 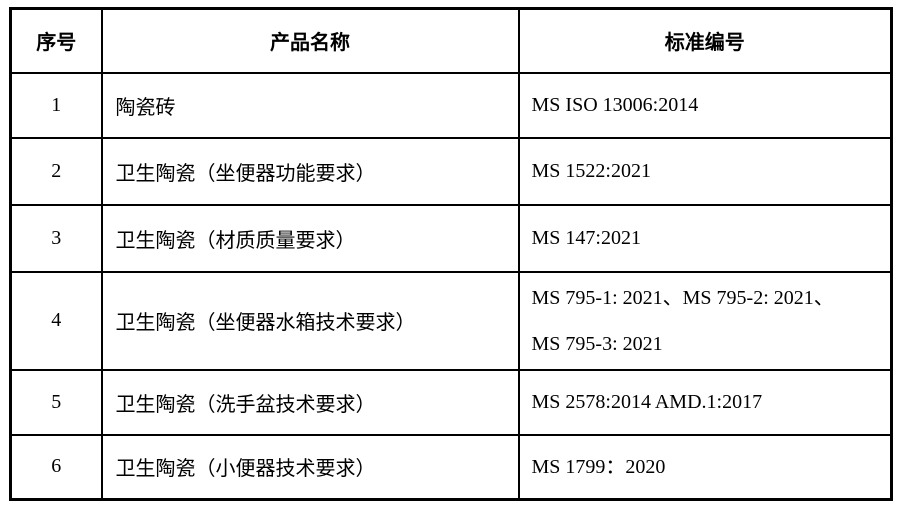 What do you see at coordinates (705, 40) in the screenshot?
I see `header-standard-number: 标准编号` at bounding box center [705, 40].